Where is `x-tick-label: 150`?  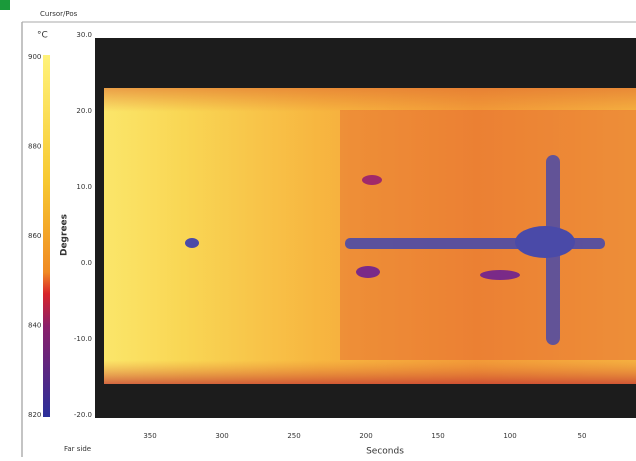 x-tick-label: 150 is located at coordinates (437, 436).